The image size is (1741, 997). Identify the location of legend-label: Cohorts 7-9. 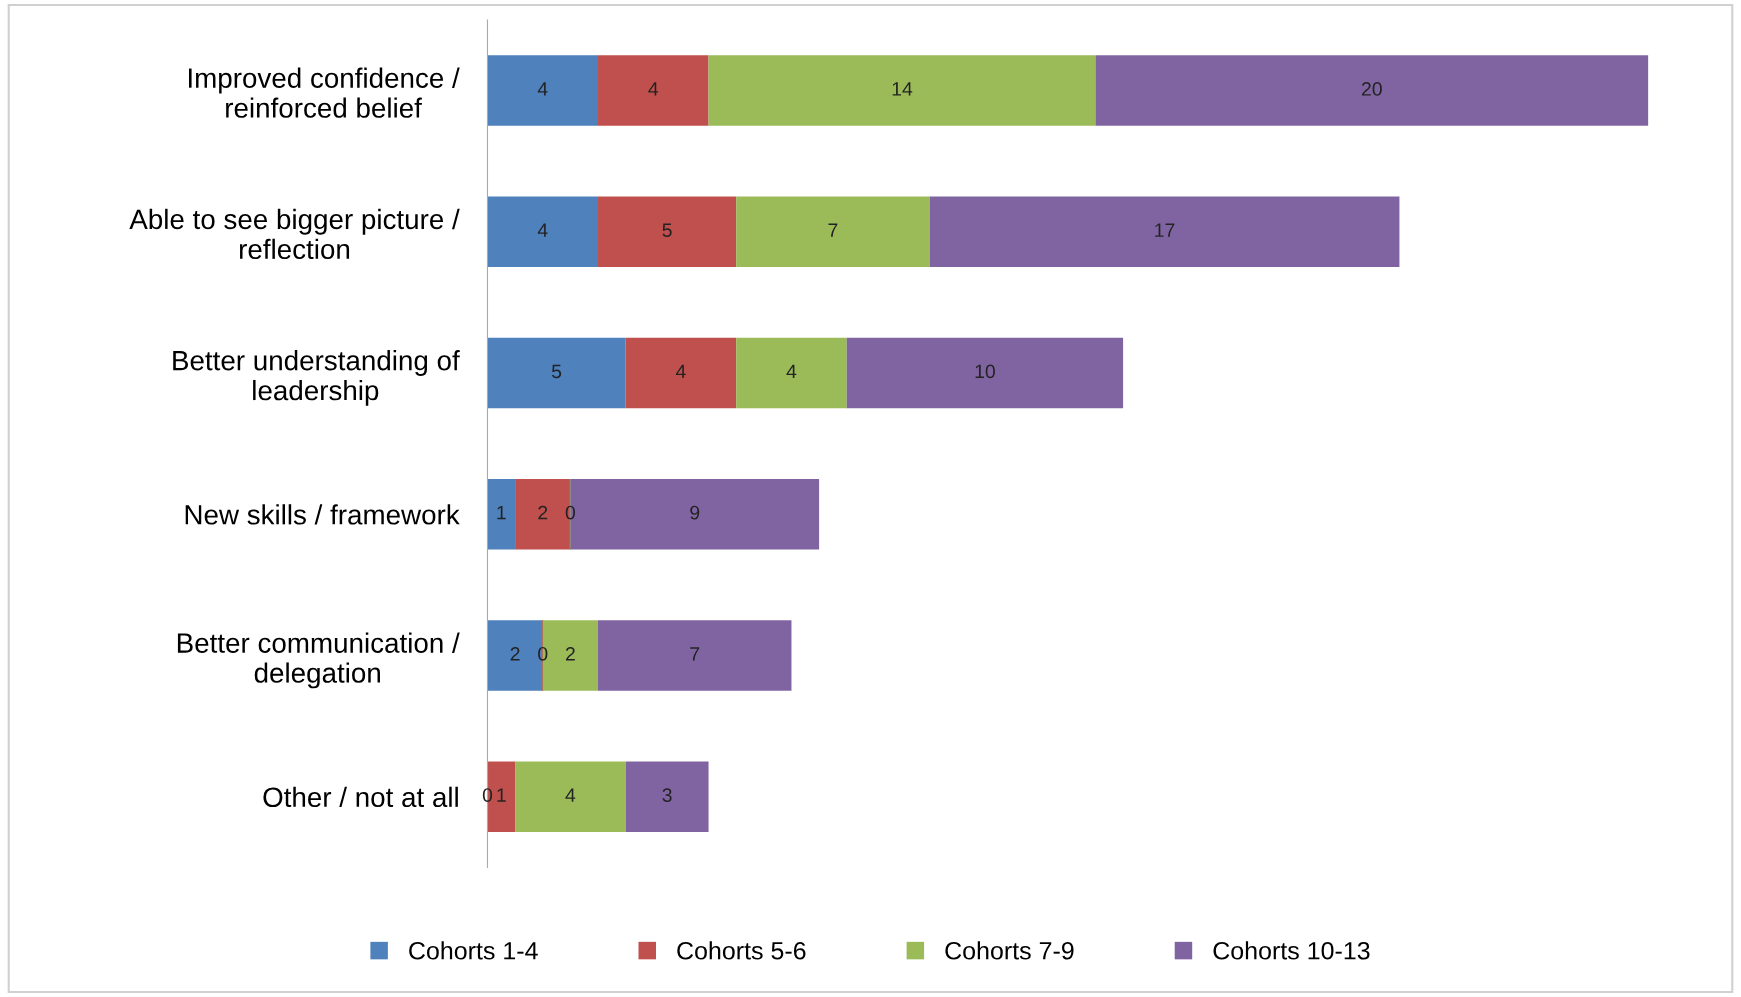
(1009, 950).